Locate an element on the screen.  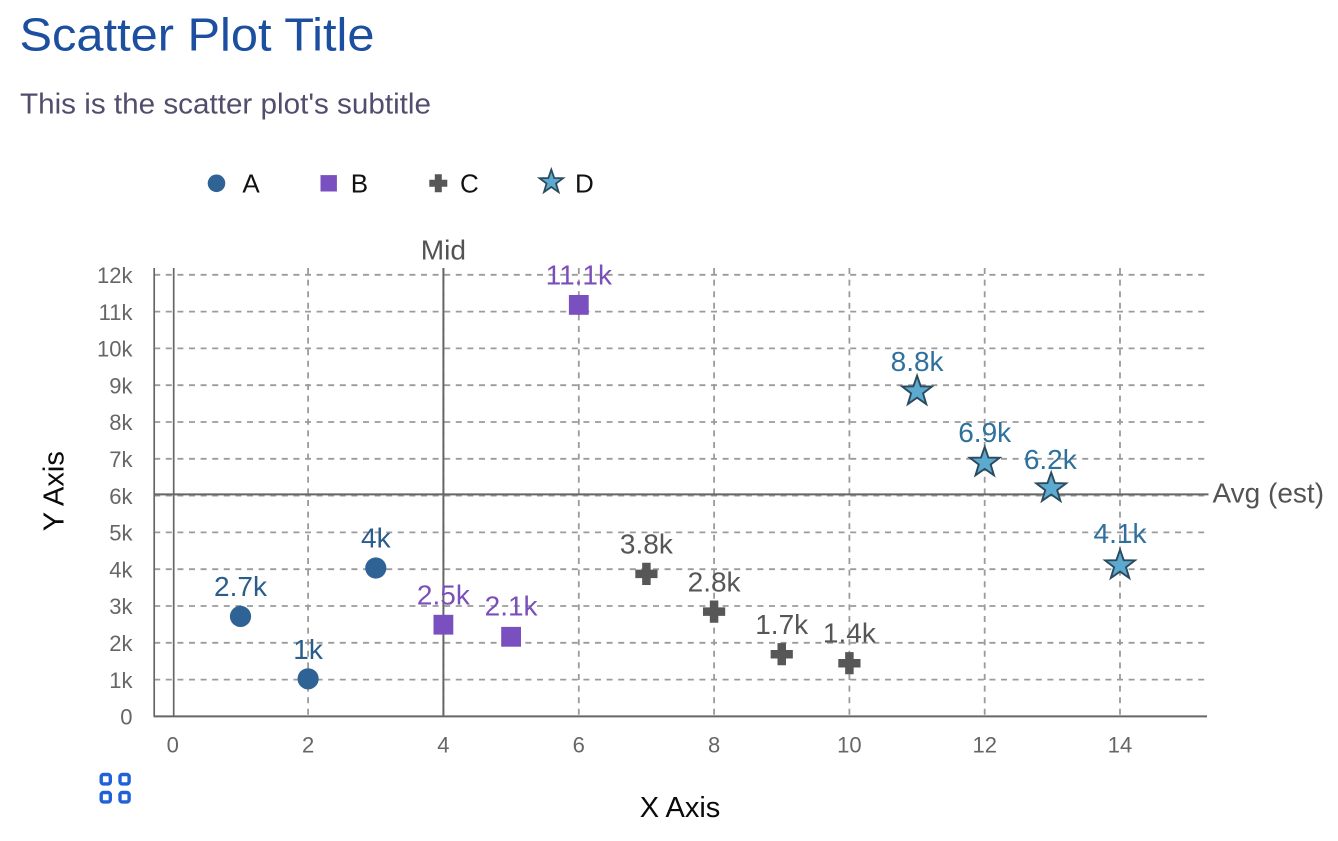
svg-text: 10k is located at coordinates (115, 349).